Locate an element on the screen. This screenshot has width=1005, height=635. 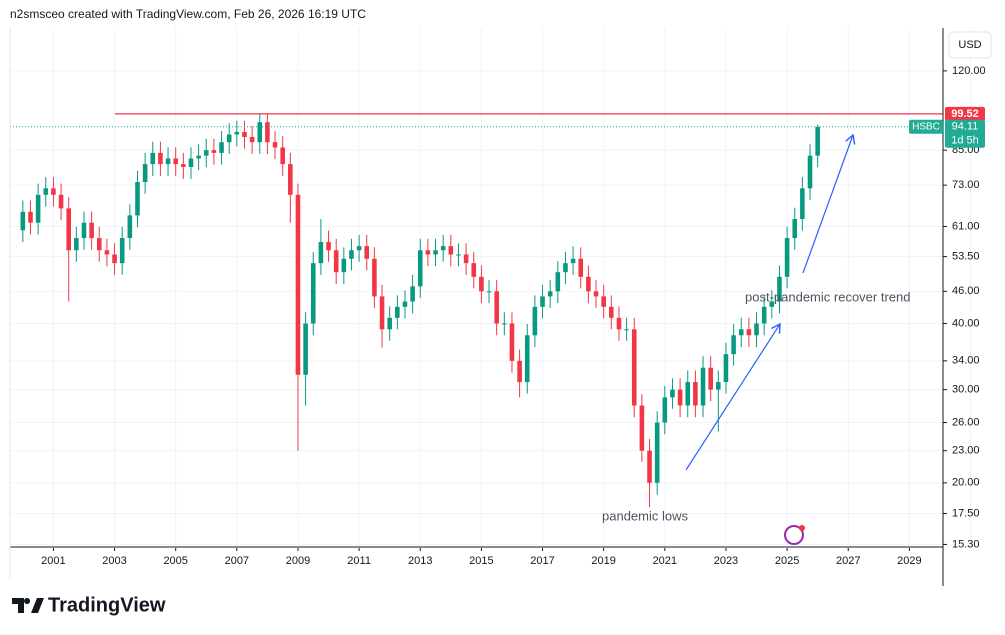
x-tick-label: 2019 is located at coordinates (603, 561).